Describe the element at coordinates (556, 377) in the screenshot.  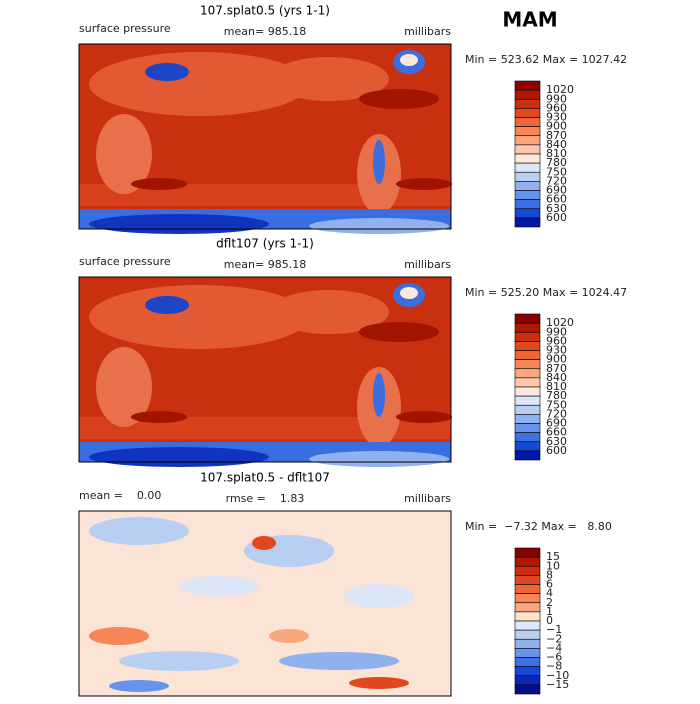
I see `colorbar-label: 840` at that location.